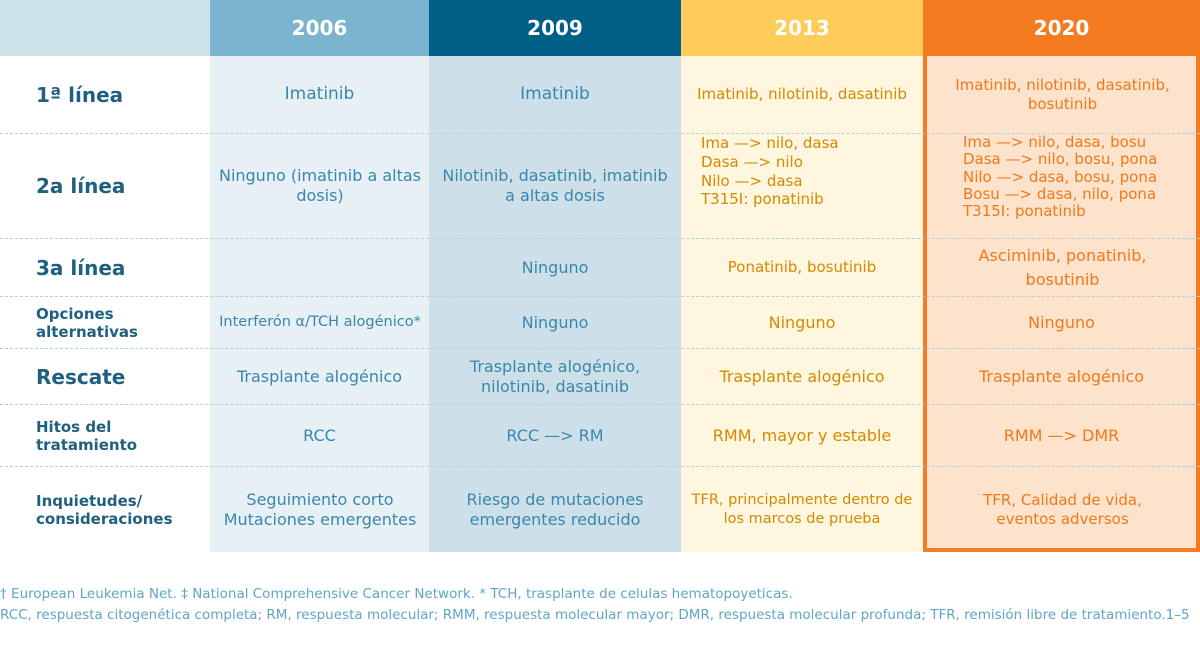 The height and width of the screenshot is (654, 1200). Describe the element at coordinates (752, 180) in the screenshot. I see `list-item: Nilo —> dasa` at that location.